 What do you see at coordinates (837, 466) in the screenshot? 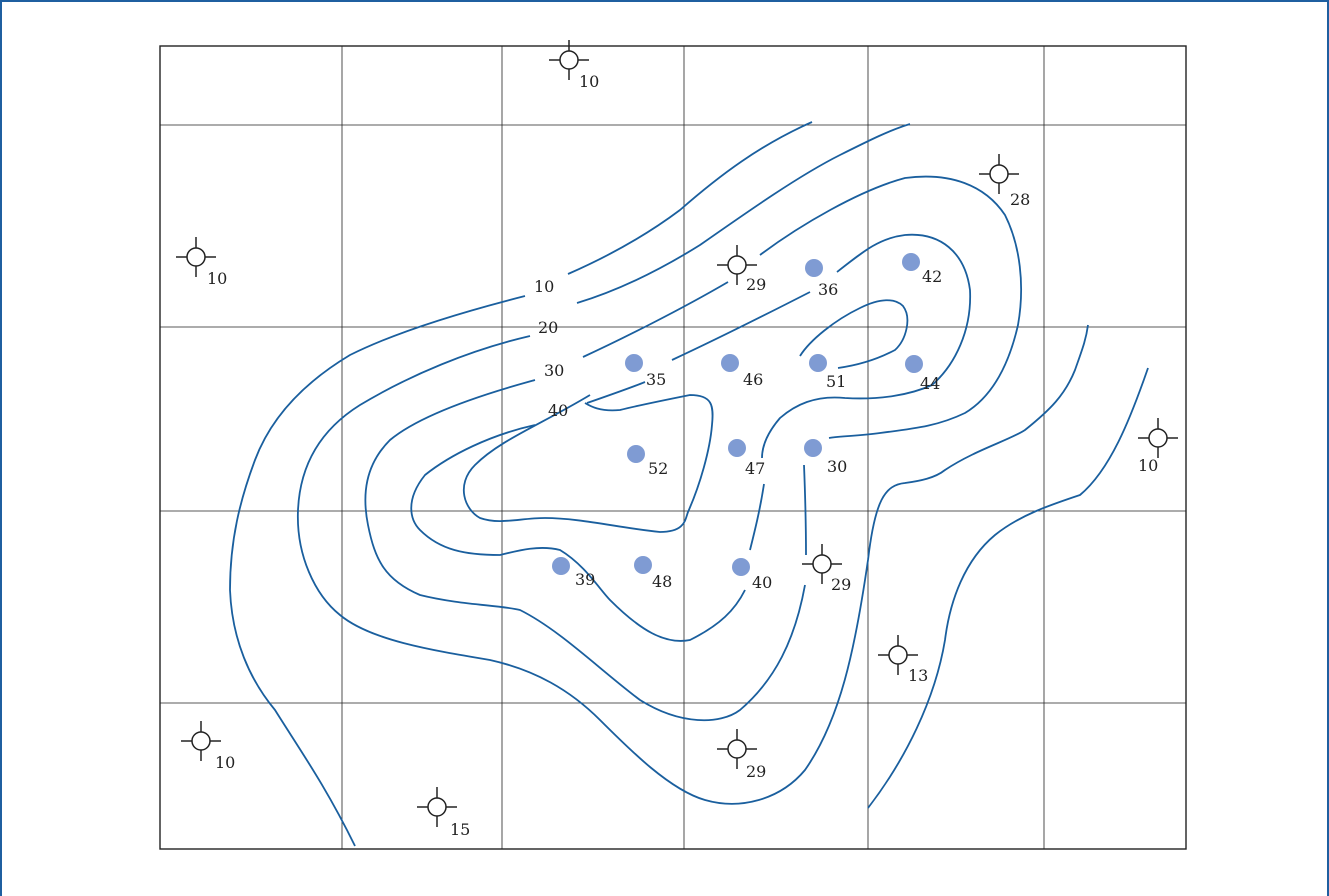
I see `well-value: 30` at bounding box center [837, 466].